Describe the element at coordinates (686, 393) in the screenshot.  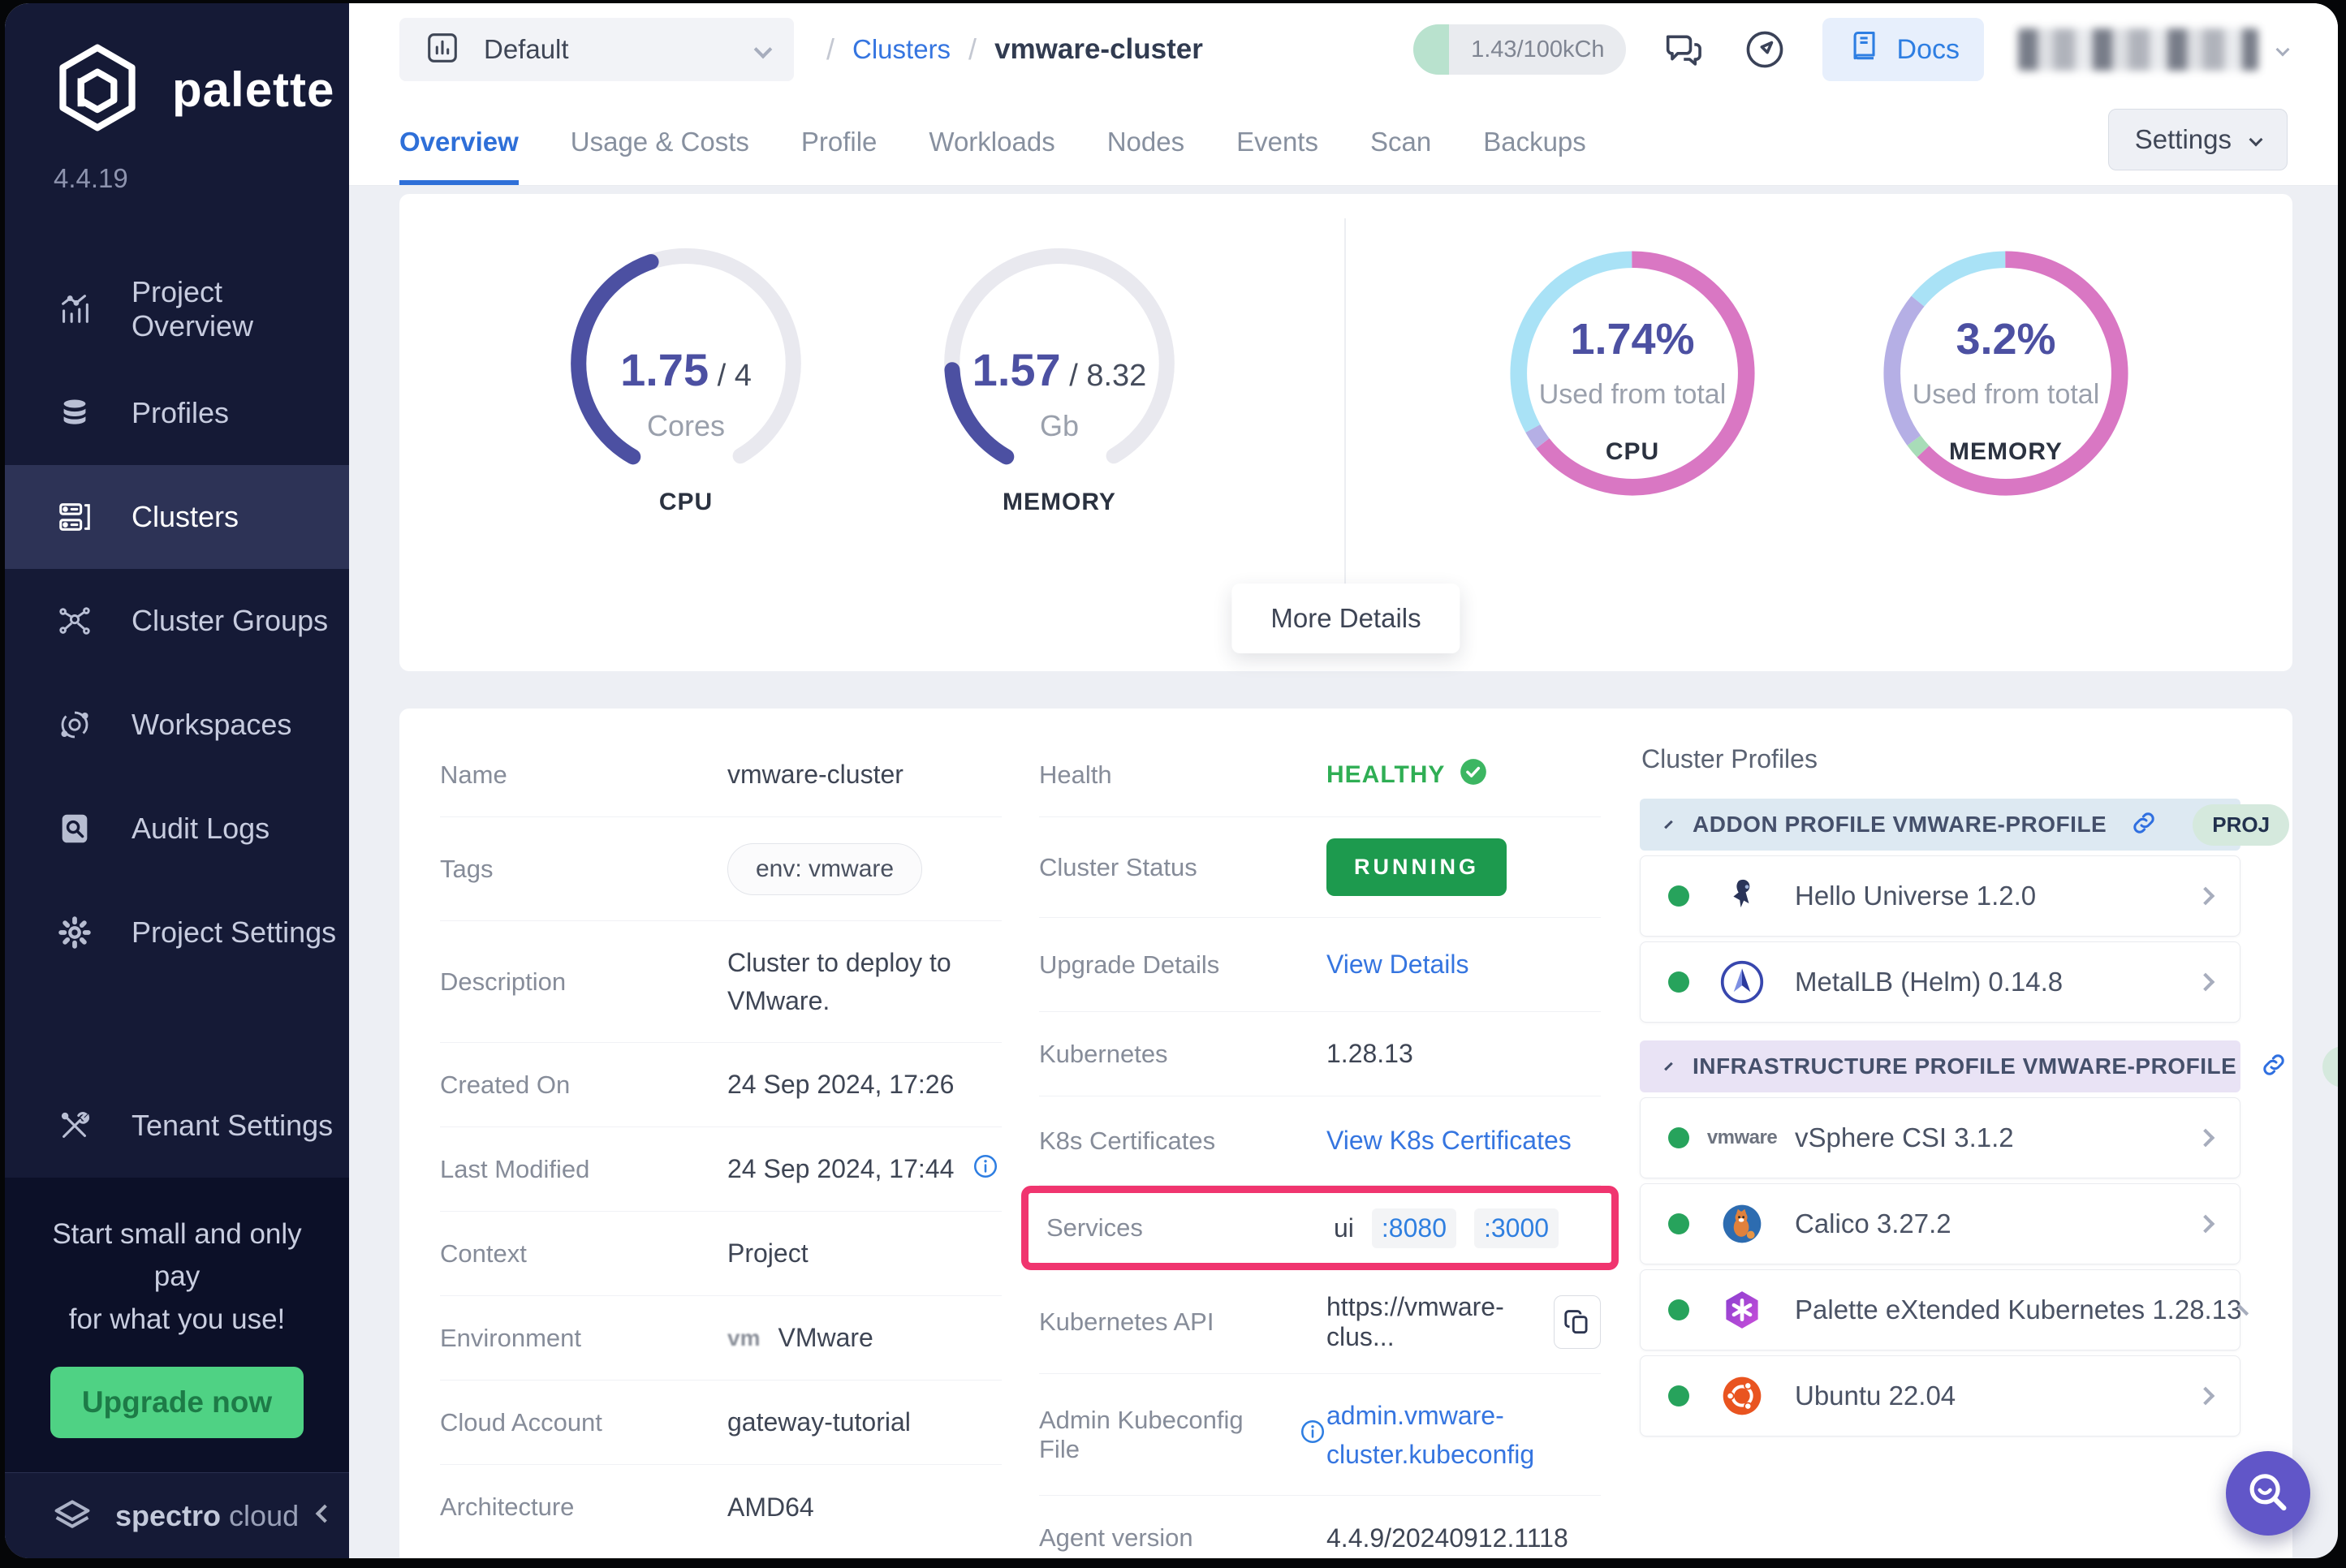
I see `gauge-cpu-readout: 1.75 / 4 Cores` at that location.